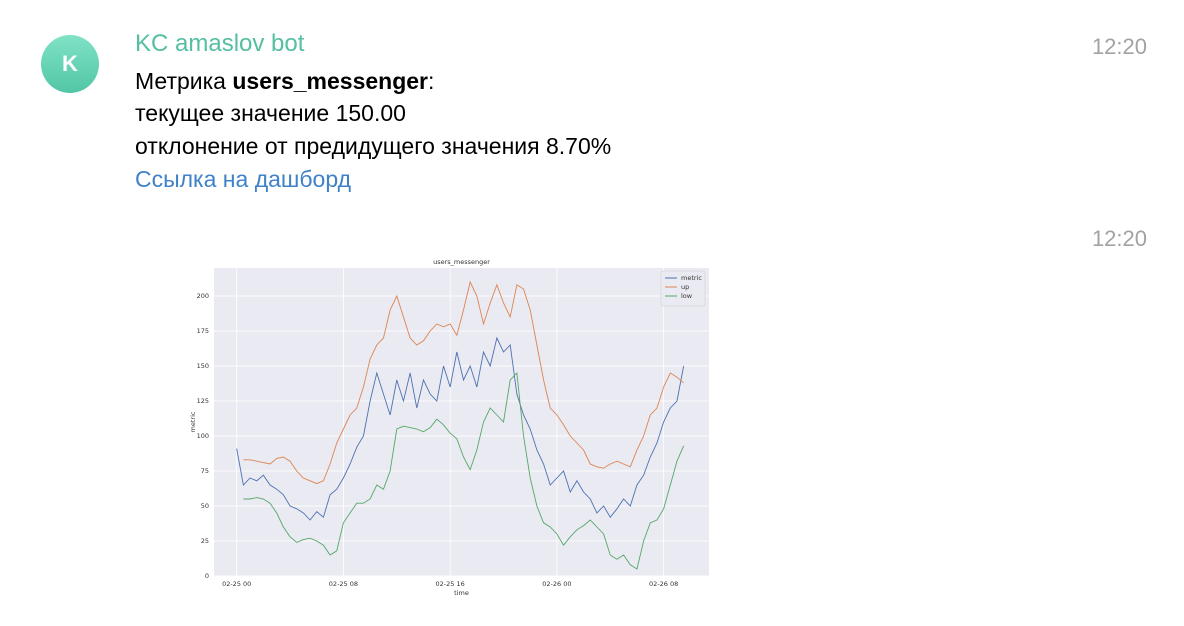 The height and width of the screenshot is (626, 1184). What do you see at coordinates (243, 179) in the screenshot?
I see `dashboard-link: Ссылка на дашборд` at bounding box center [243, 179].